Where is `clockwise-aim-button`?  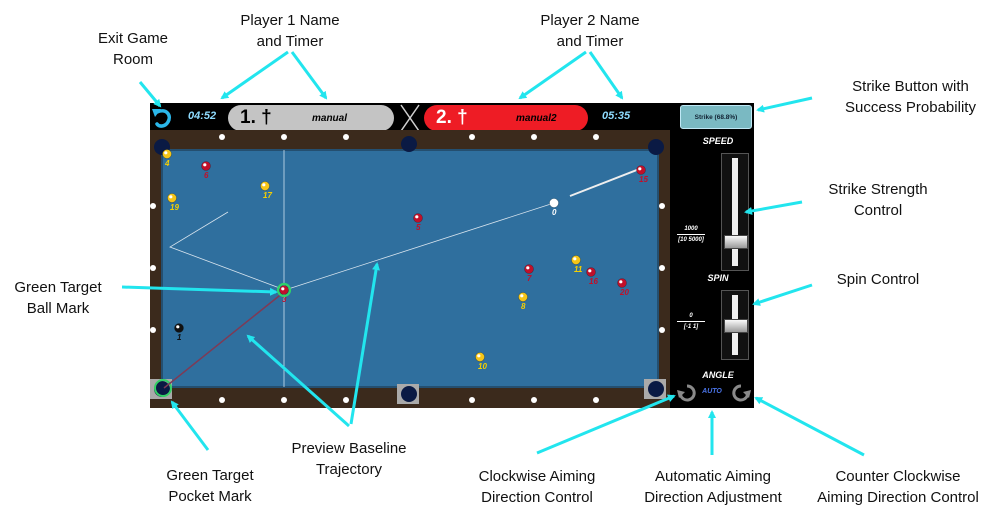
clockwise-aim-button is located at coordinates (687, 393).